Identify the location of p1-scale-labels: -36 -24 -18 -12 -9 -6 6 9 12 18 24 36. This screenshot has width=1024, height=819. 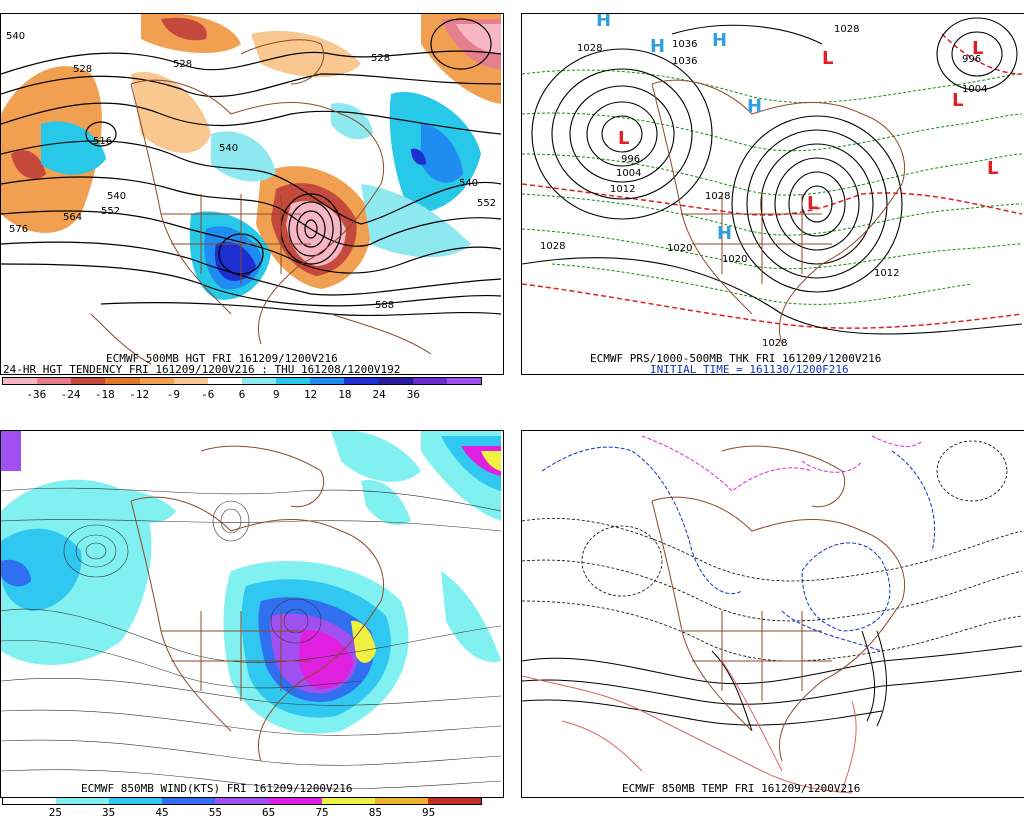
(242, 395).